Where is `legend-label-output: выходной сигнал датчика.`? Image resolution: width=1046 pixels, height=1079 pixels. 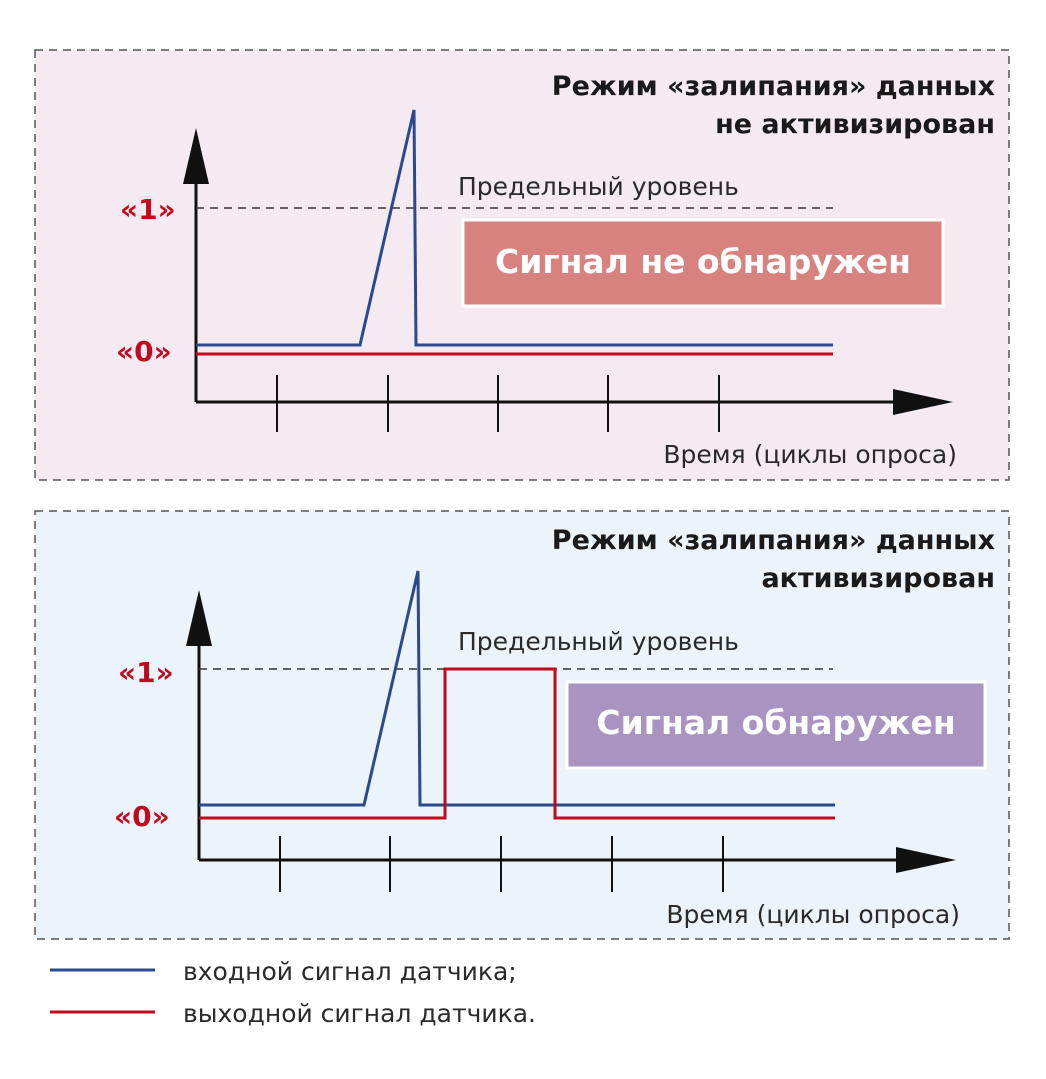
legend-label-output: выходной сигнал датчика. is located at coordinates (359, 1013).